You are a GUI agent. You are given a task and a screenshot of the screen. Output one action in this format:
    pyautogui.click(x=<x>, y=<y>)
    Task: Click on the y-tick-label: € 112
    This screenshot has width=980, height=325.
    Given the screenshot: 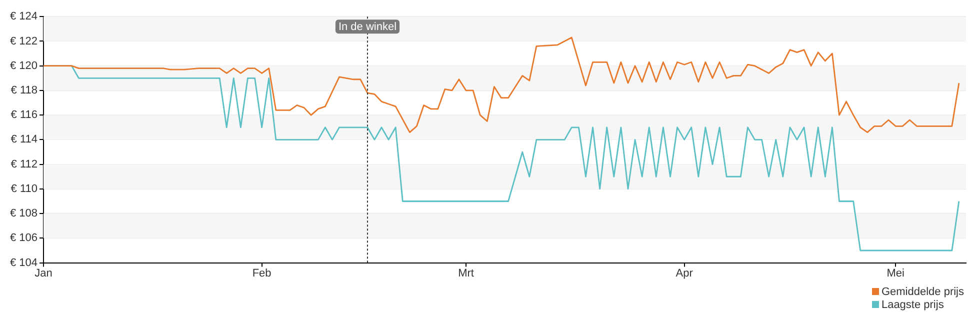 What is the action you would take?
    pyautogui.click(x=24, y=164)
    